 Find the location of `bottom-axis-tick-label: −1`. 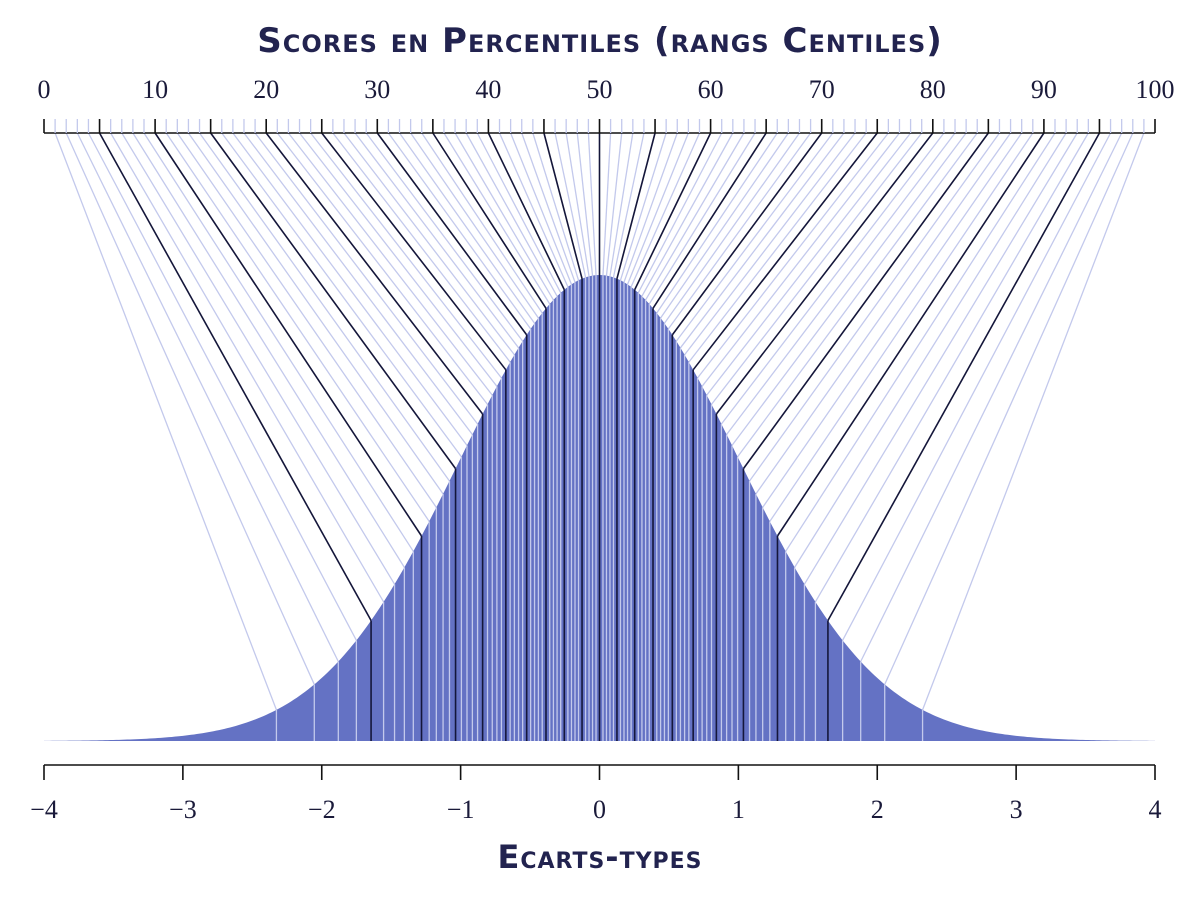

bottom-axis-tick-label: −1 is located at coordinates (461, 809).